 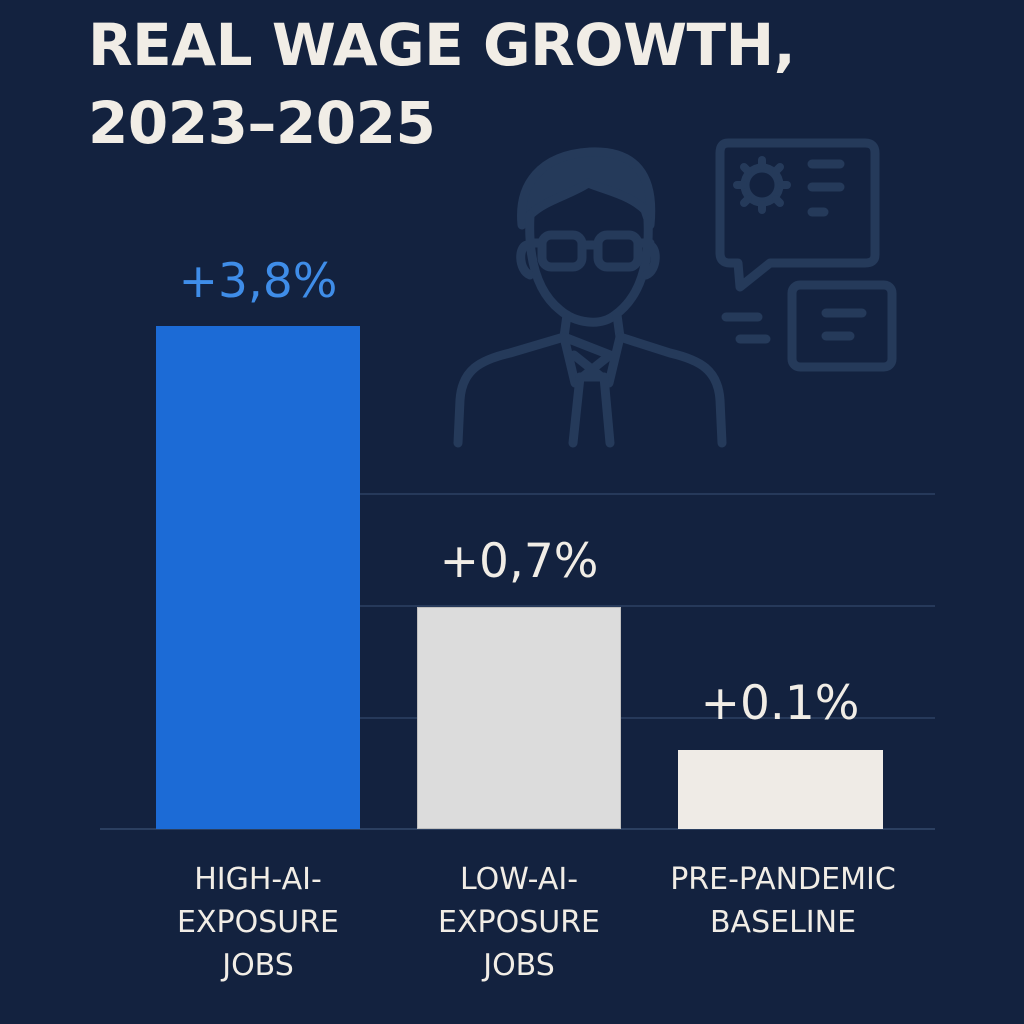 I want to click on category-label-low-ai: LOW-AI- EXPOSURE JOBS, so click(x=518, y=922).